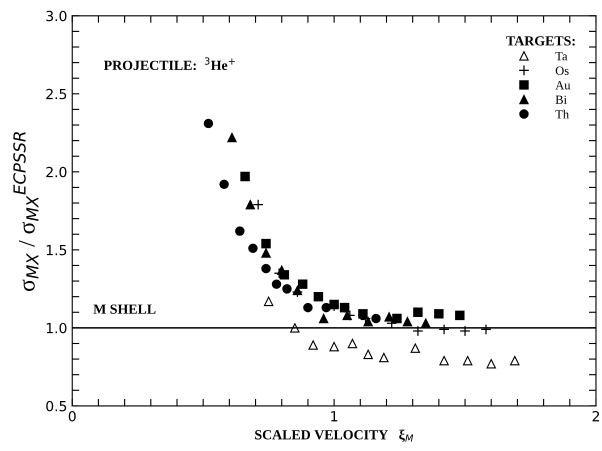 The image size is (602, 451). I want to click on legend-label: Os, so click(562, 70).